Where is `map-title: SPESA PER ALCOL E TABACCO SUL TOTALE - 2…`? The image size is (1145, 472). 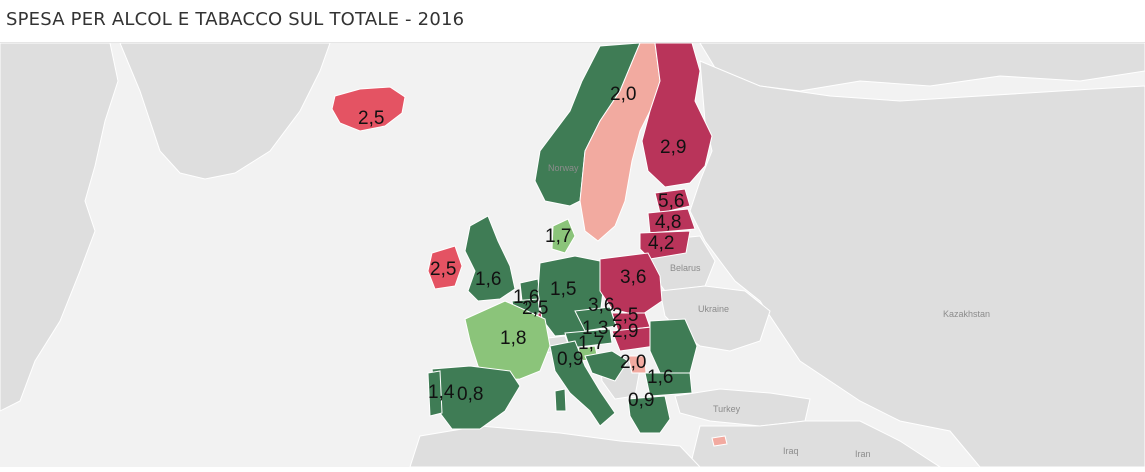
map-title: SPESA PER ALCOL E TABACCO SUL TOTALE - 2… is located at coordinates (235, 19).